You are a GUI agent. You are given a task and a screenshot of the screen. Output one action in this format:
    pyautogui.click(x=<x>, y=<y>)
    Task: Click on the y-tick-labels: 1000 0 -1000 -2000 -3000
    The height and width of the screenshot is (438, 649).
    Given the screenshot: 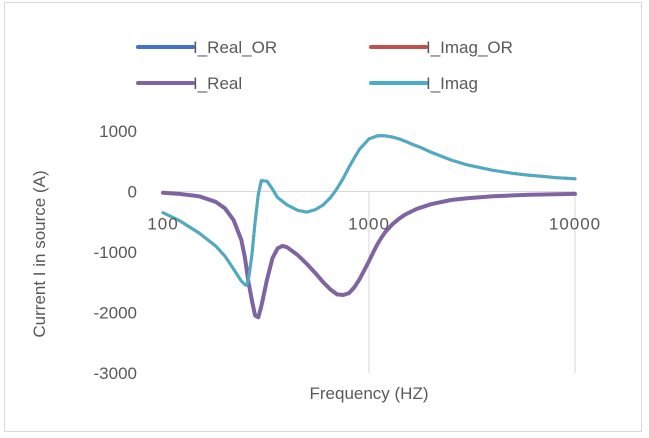 What is the action you would take?
    pyautogui.click(x=115, y=252)
    